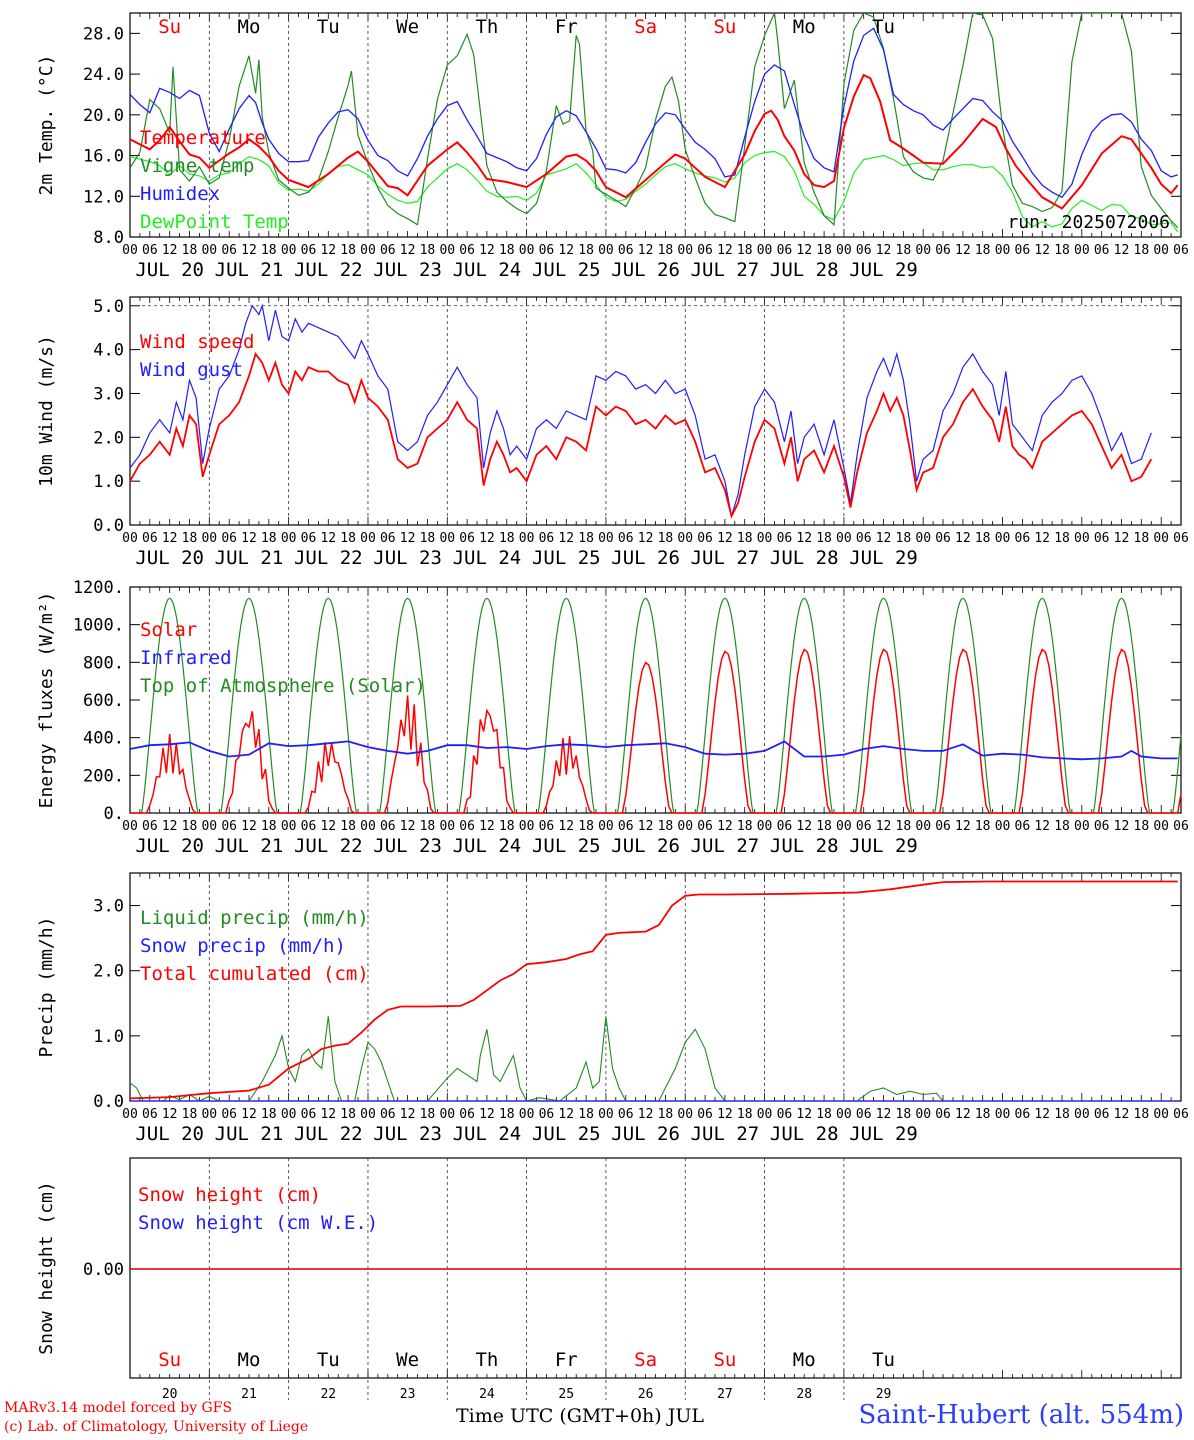 This screenshot has width=1194, height=1440. What do you see at coordinates (168, 630) in the screenshot?
I see `legend-entry: Solar` at bounding box center [168, 630].